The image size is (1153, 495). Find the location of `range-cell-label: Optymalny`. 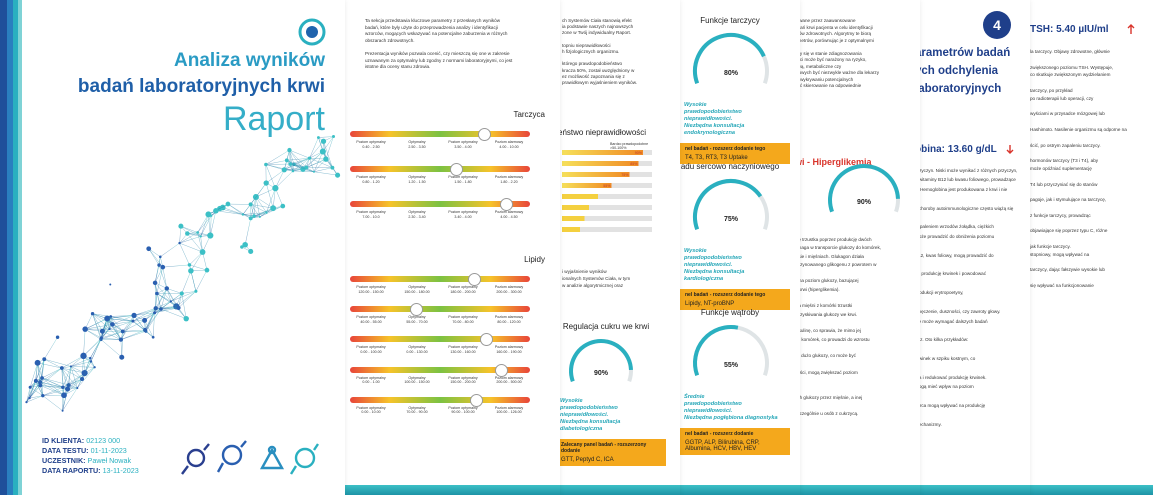

range-cell-label: Optymalny is located at coordinates (417, 347).